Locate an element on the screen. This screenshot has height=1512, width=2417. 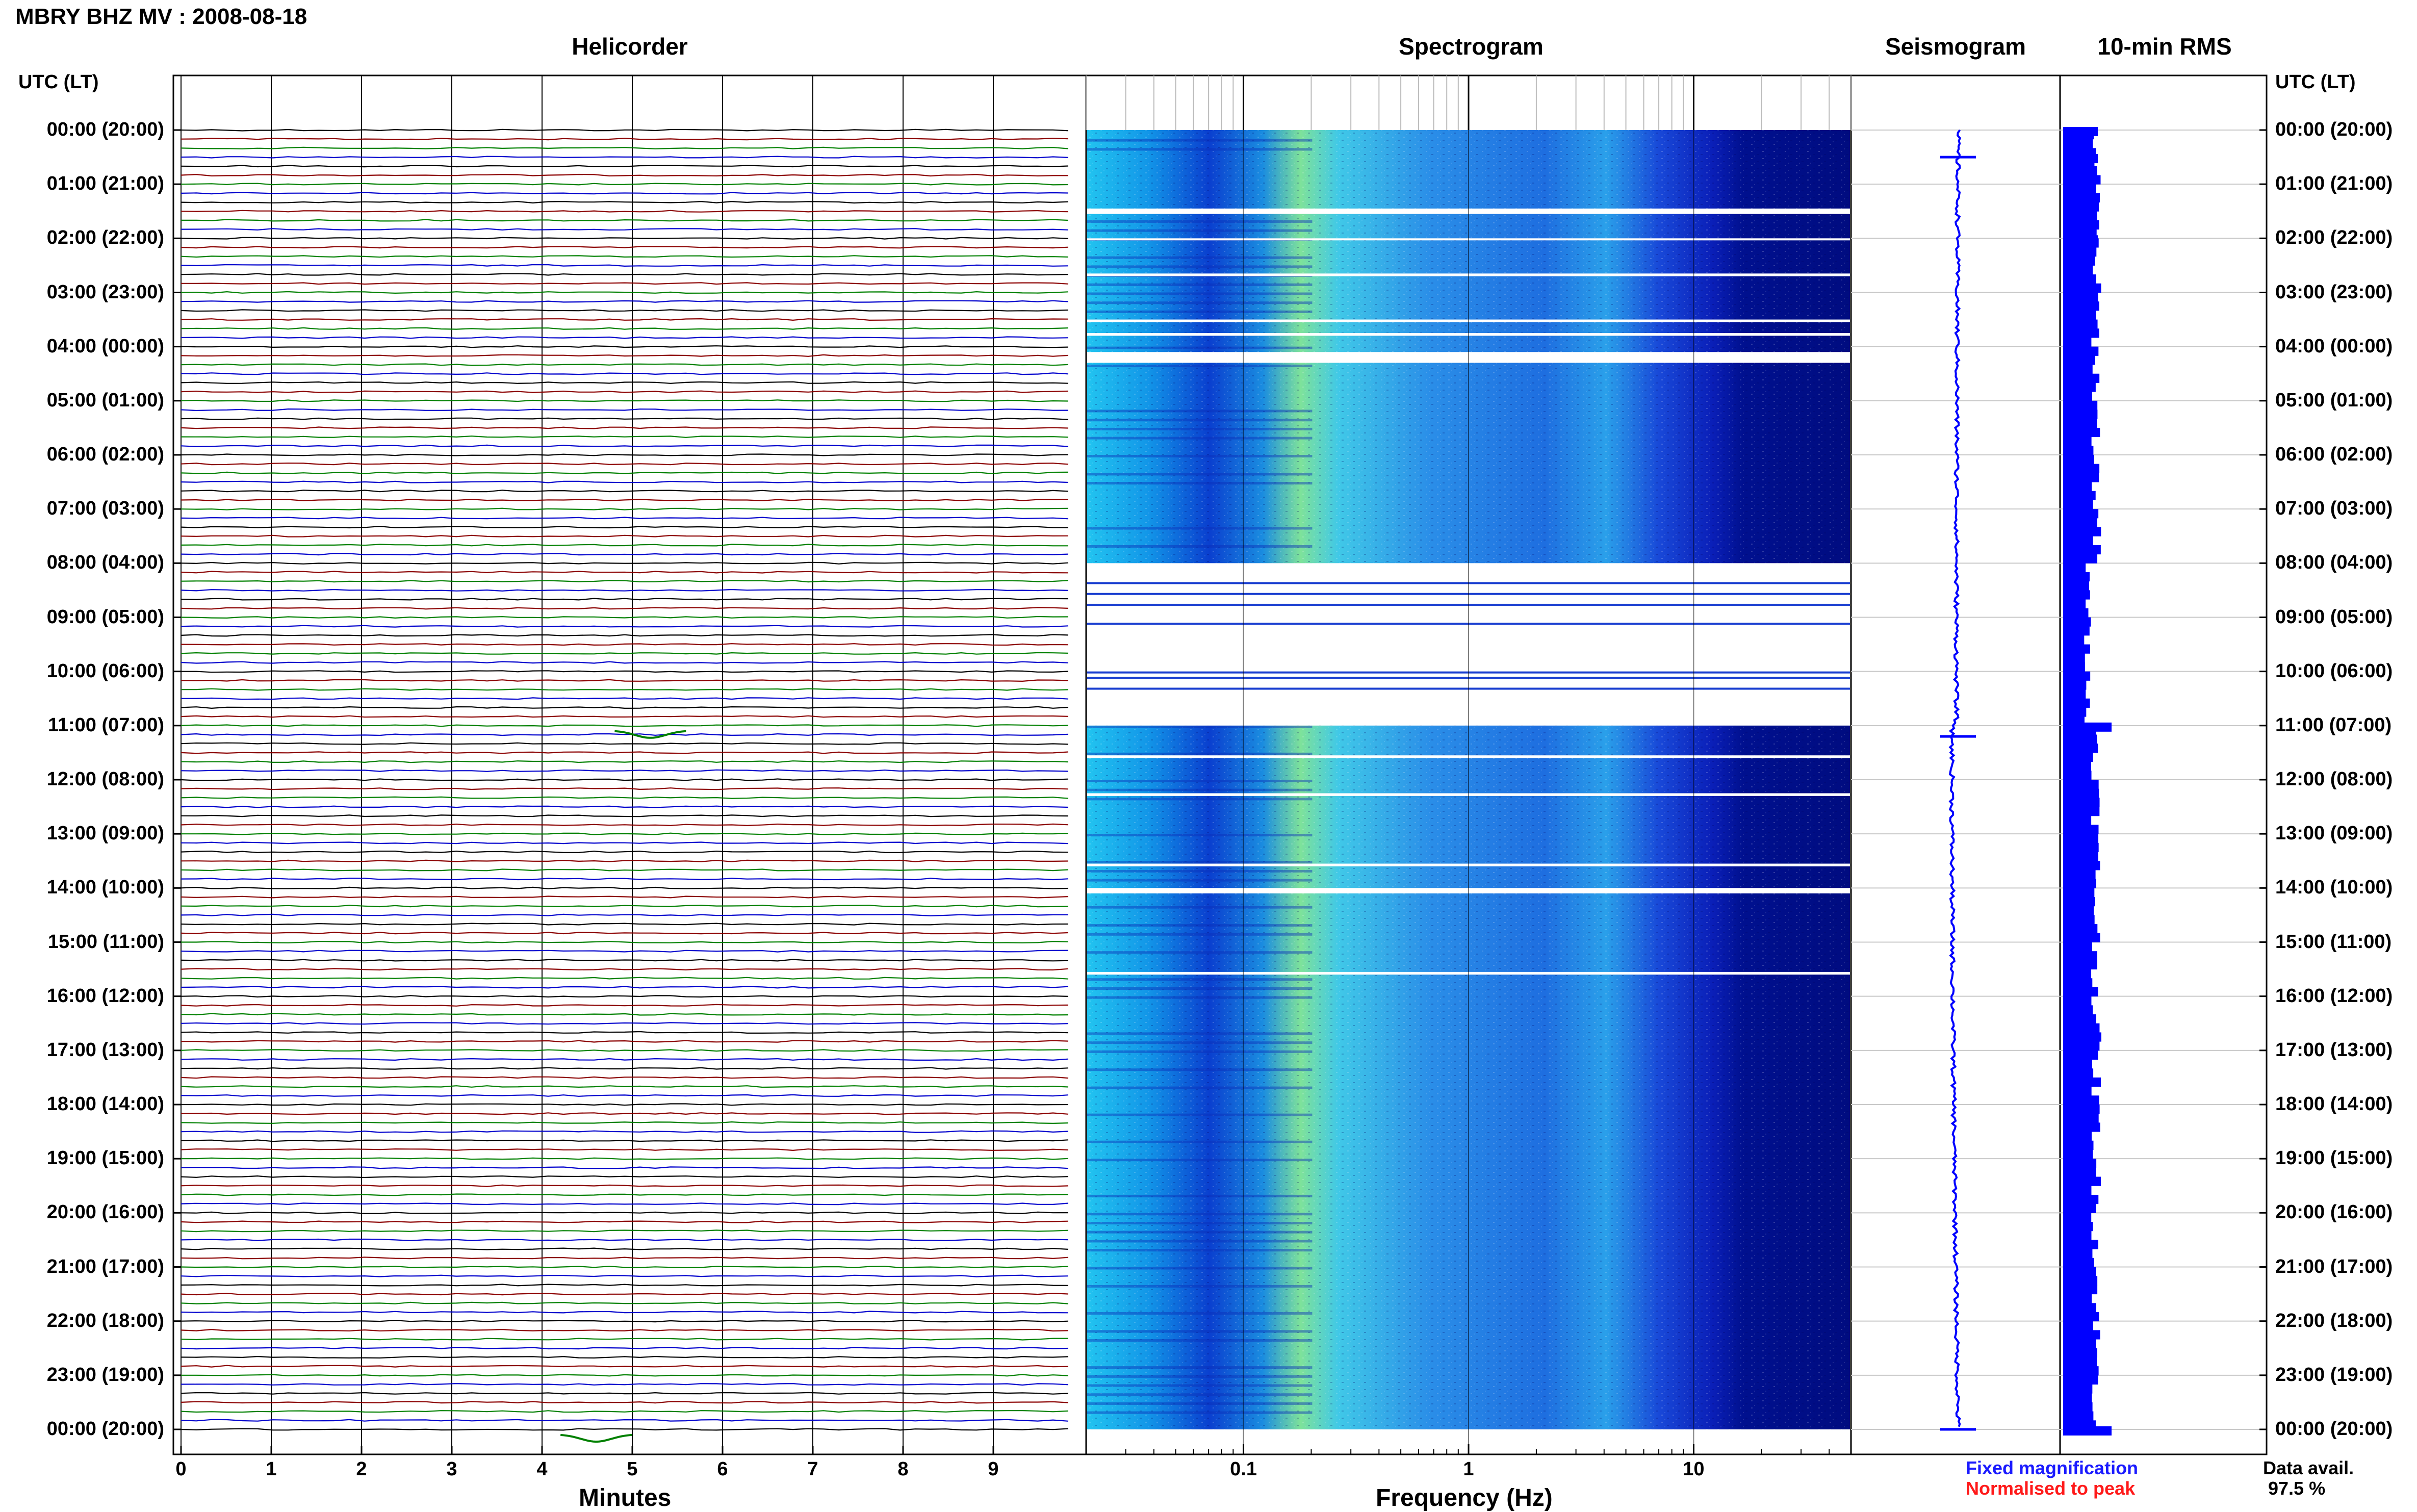
time-tick-left: 06:00 (02:00) is located at coordinates (105, 454).